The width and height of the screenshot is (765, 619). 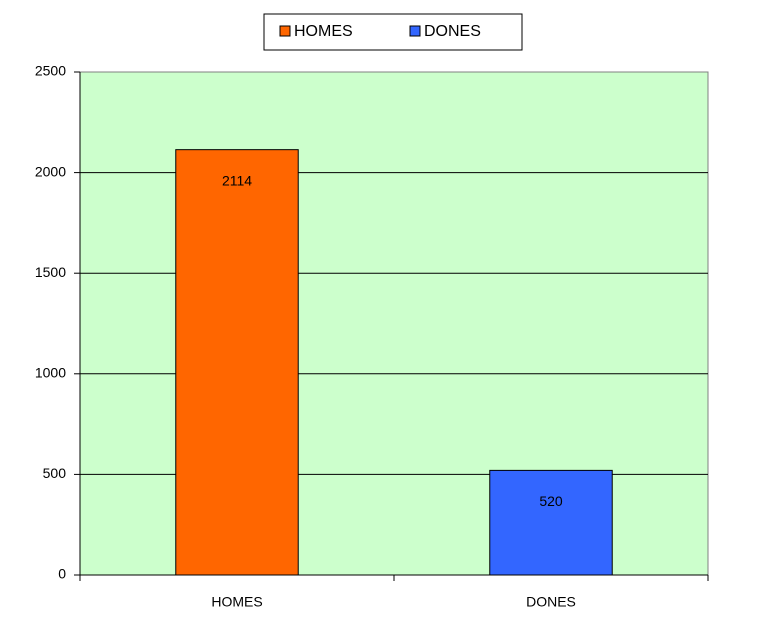 I want to click on data-label: 2114, so click(x=237, y=180).